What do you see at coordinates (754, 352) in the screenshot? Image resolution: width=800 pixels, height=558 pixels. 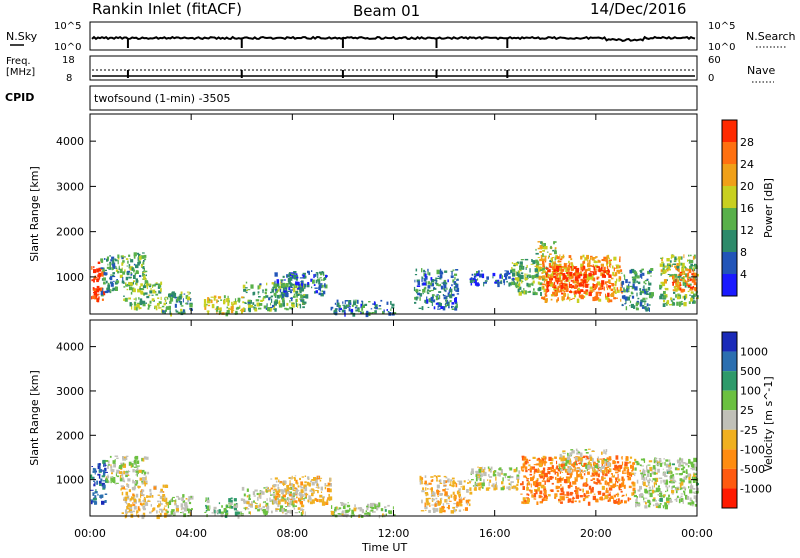 I see `velocity-colorbar-tick: 1000` at bounding box center [754, 352].